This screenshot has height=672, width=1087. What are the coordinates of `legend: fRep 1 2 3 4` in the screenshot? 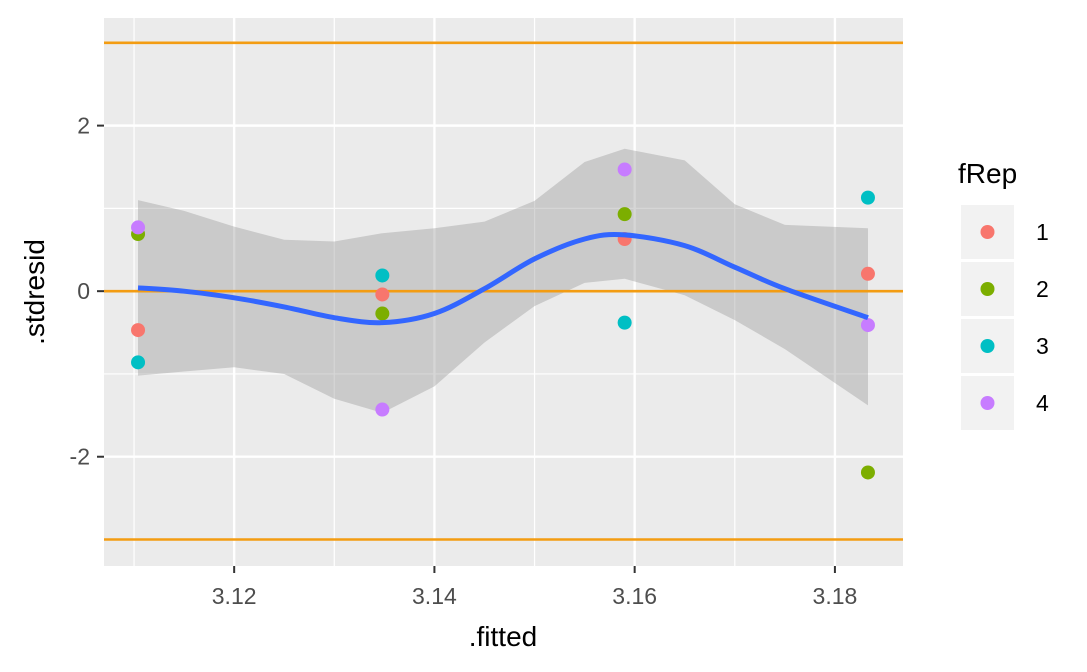 It's located at (1003, 294).